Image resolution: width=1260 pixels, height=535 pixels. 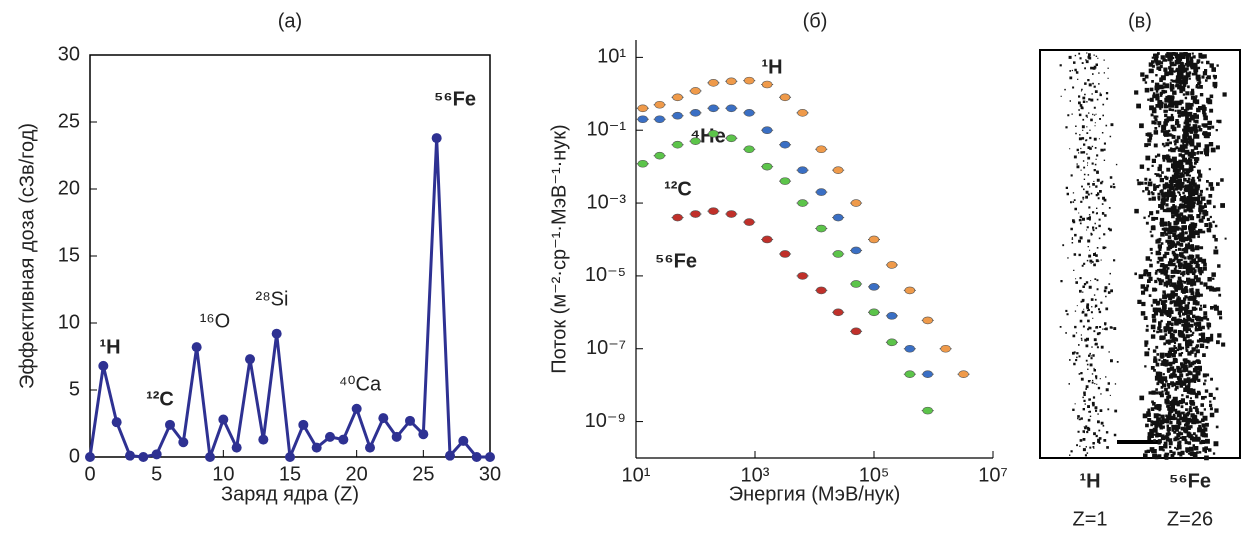 I want to click on y-tick-label: 10⁻⁷, so click(x=606, y=348).